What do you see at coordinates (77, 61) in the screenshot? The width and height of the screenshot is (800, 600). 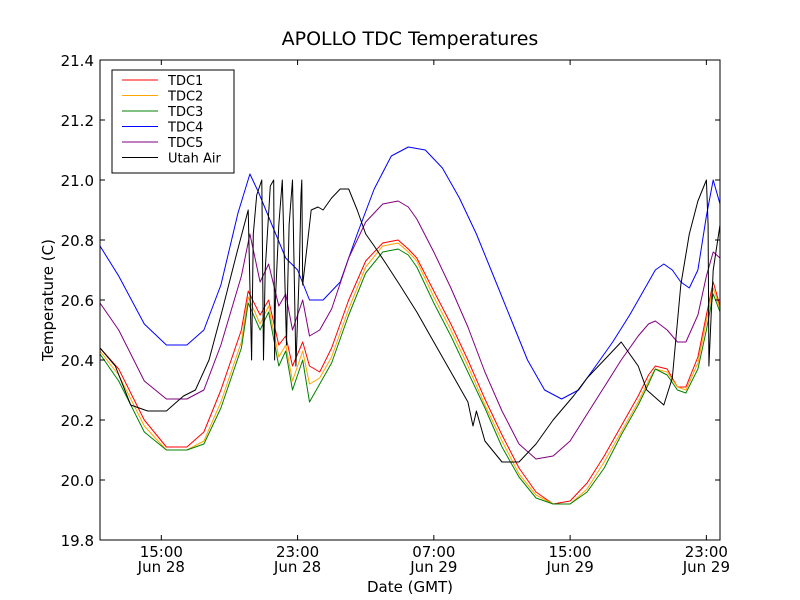 I see `y-tick-label: 21.4` at bounding box center [77, 61].